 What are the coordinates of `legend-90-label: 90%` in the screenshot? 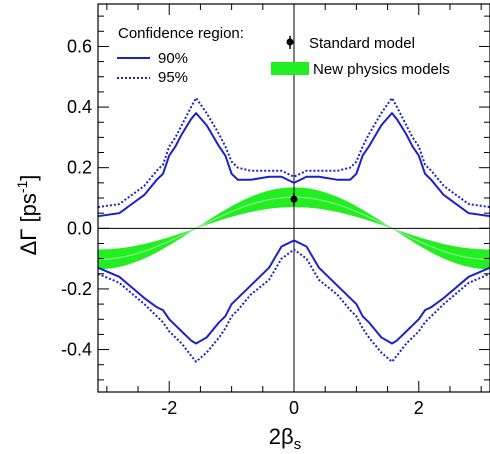 It's located at (173, 58).